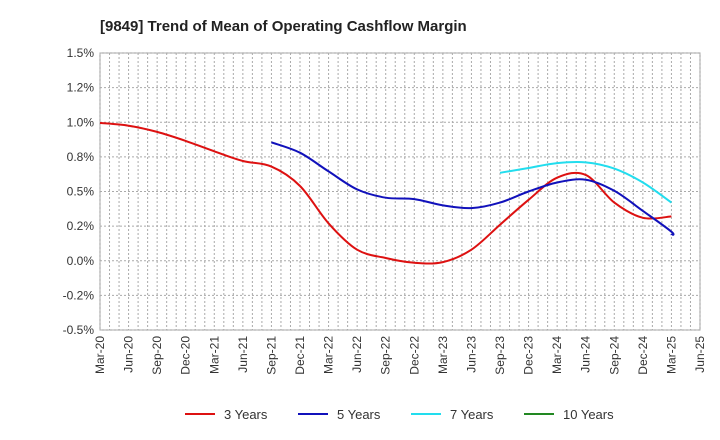 The width and height of the screenshot is (720, 440). I want to click on legend-label: 10 Years, so click(588, 414).